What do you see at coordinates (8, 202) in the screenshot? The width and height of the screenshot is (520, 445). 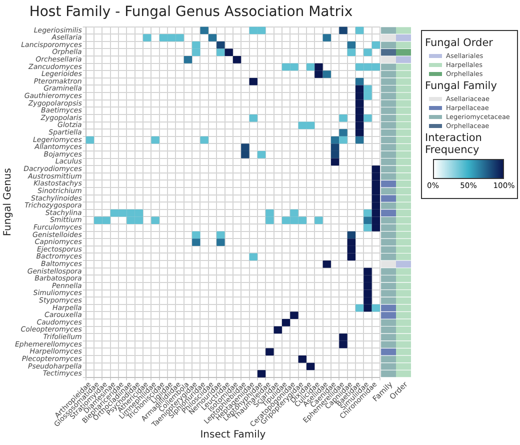 I see `y-axis-title: Fungal Genus` at bounding box center [8, 202].